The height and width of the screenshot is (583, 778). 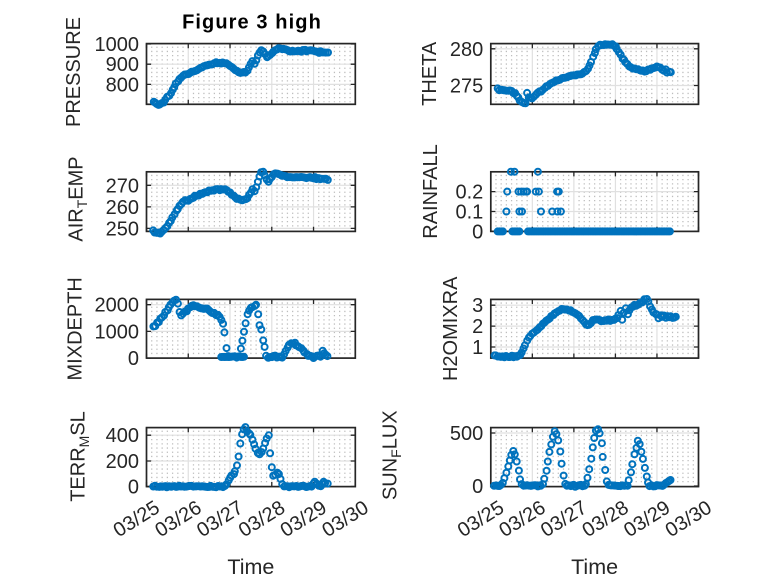 What do you see at coordinates (466, 50) in the screenshot?
I see `svg-text: 280` at bounding box center [466, 50].